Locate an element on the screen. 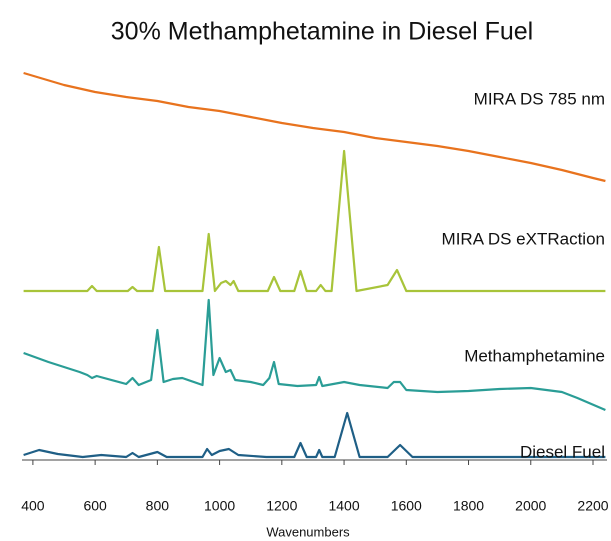 This screenshot has width=611, height=541. series-label: MIRA DS 785 nm is located at coordinates (539, 98).